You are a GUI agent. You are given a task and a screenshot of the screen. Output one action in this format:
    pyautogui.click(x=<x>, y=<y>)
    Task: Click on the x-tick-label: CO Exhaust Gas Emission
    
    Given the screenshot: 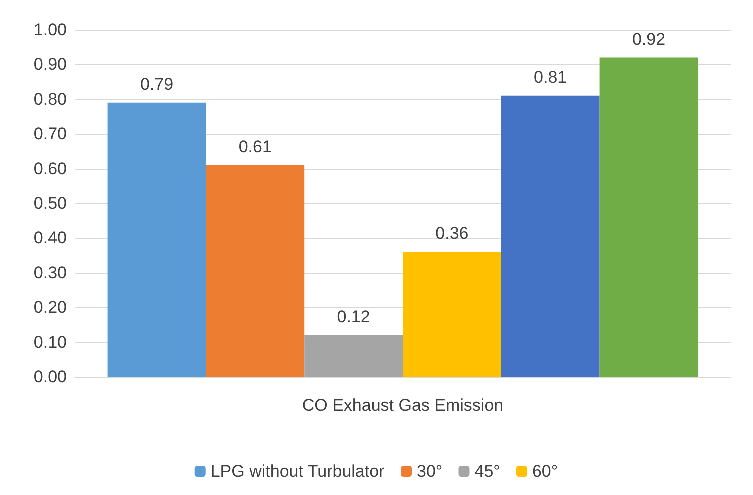 What is the action you would take?
    pyautogui.click(x=403, y=405)
    